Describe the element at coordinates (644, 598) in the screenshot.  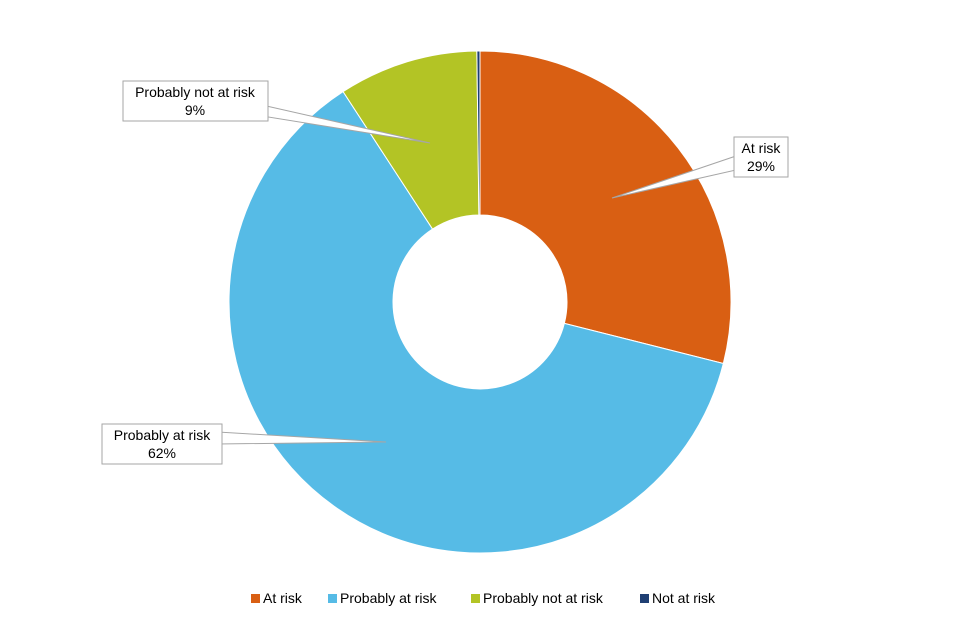
I see `legend-swatch-not-at-risk` at that location.